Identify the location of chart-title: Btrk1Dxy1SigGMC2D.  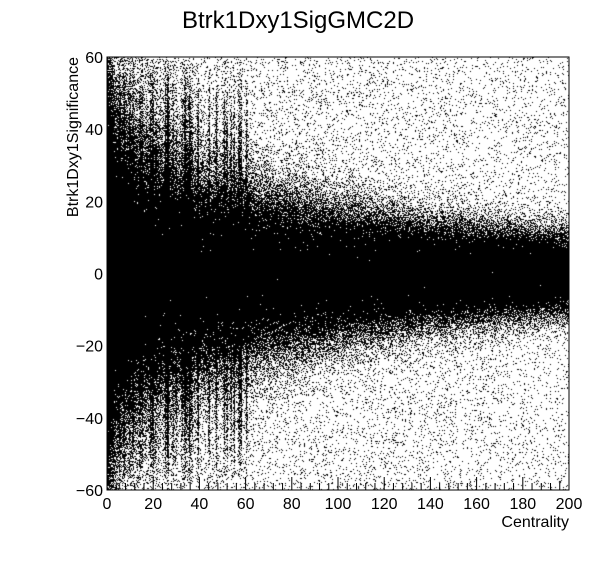
(298, 20).